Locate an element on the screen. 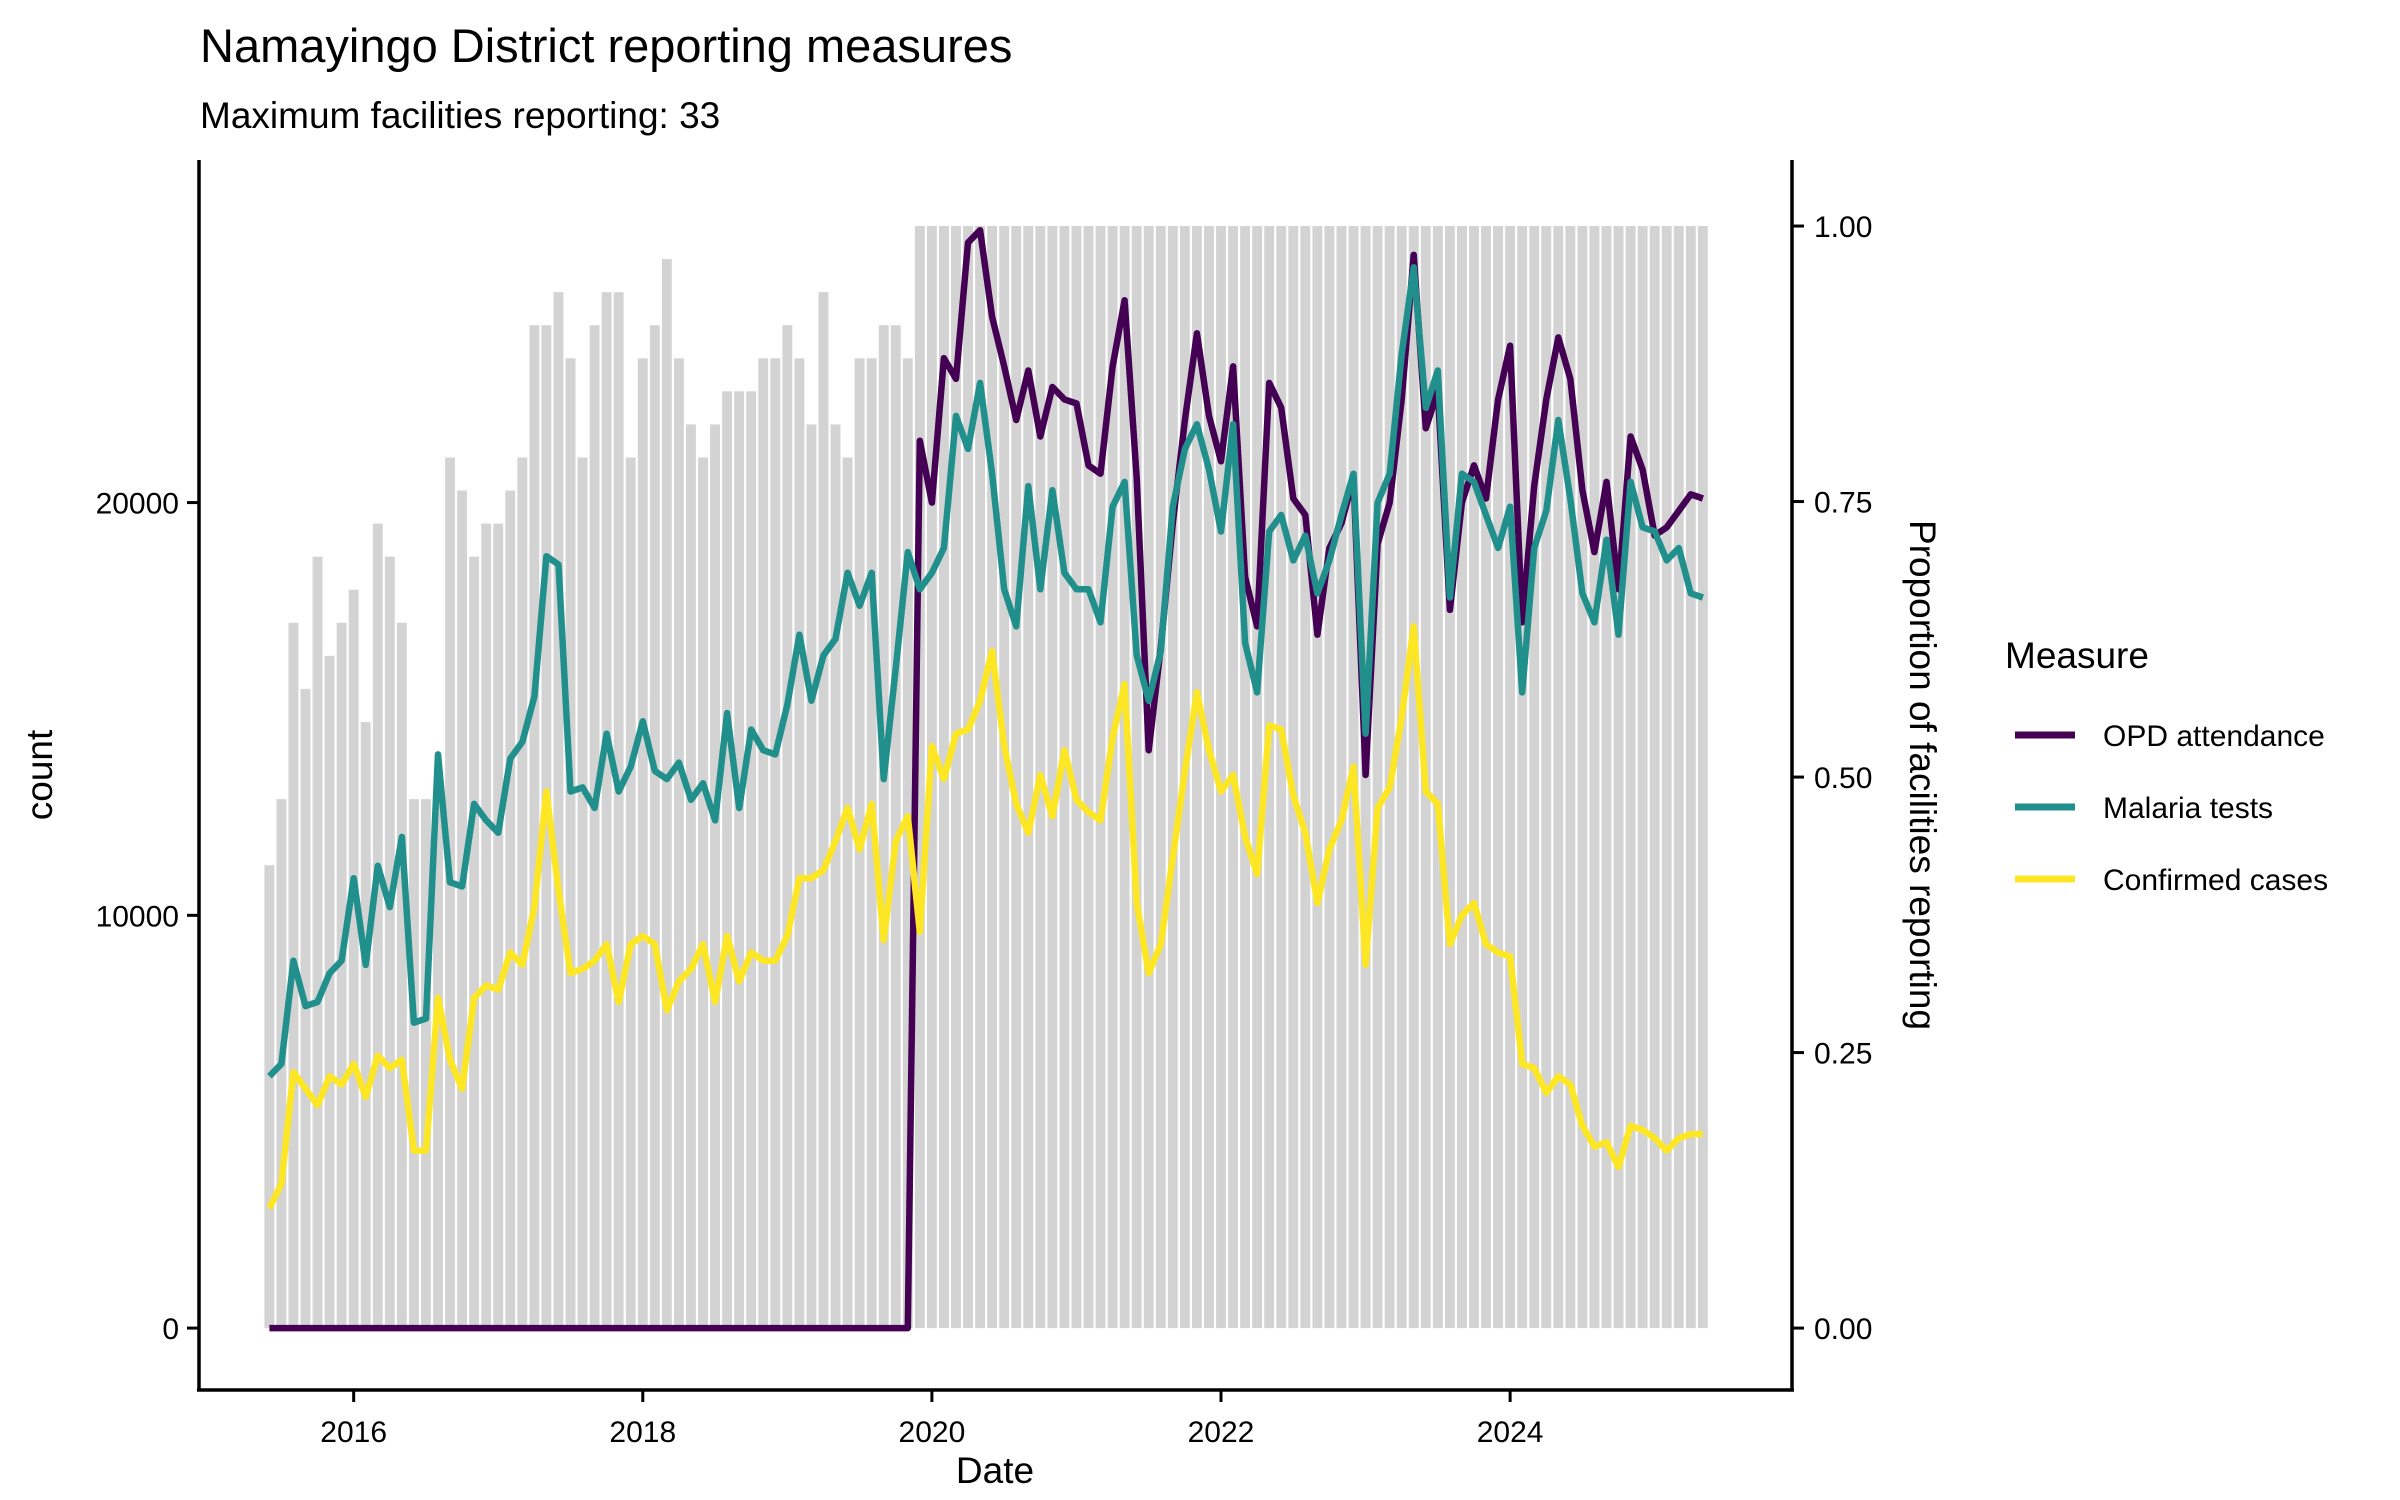 The image size is (2400, 1500). legend-title: Measure is located at coordinates (2077, 655).